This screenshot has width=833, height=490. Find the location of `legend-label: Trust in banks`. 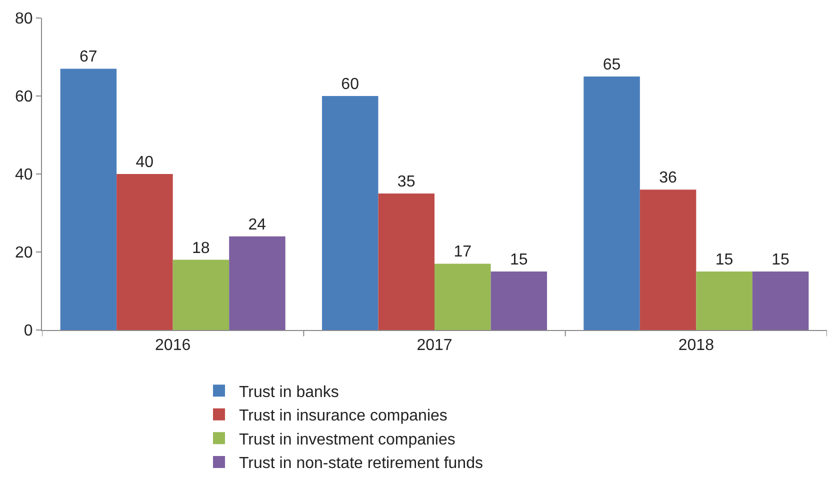

legend-label: Trust in banks is located at coordinates (289, 392).